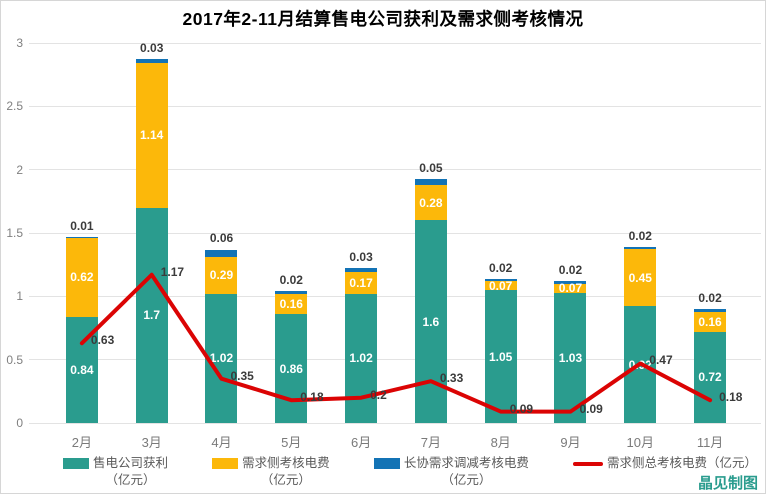 The height and width of the screenshot is (494, 766). Describe the element at coordinates (221, 336) in the screenshot. I see `bar-stack: 1.02 0.29` at that location.